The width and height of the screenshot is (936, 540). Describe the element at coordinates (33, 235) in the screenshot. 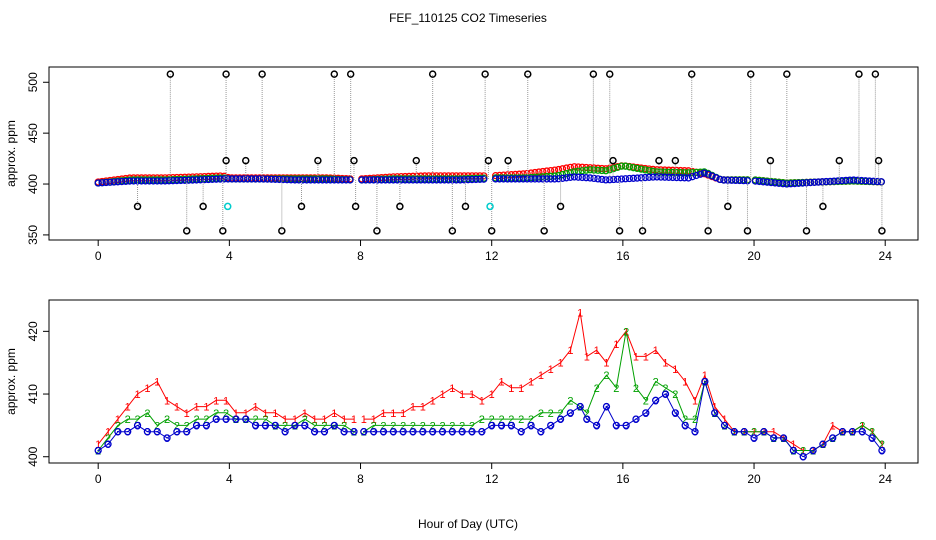

I see `y-tick-label: 350` at that location.